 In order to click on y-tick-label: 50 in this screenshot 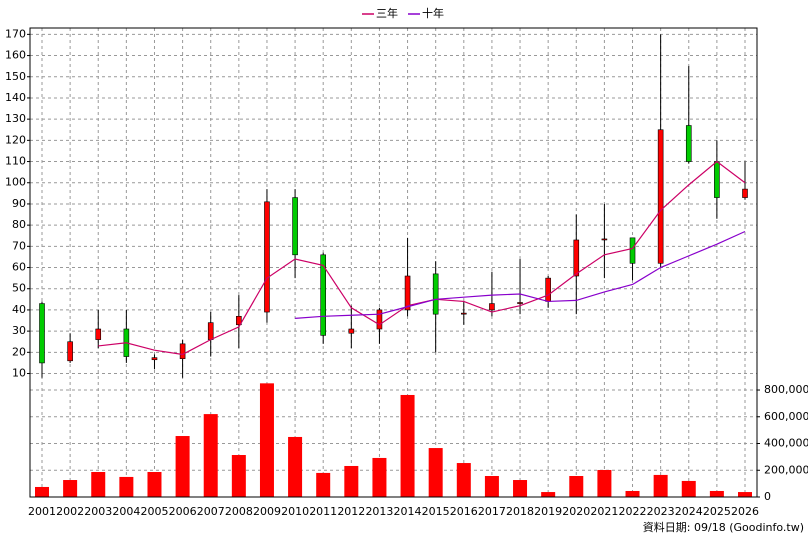, I will do `click(19, 288)`.